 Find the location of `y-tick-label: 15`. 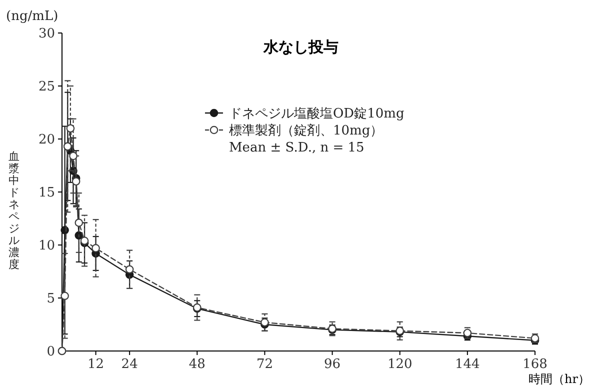

y-tick-label: 15 is located at coordinates (46, 193).